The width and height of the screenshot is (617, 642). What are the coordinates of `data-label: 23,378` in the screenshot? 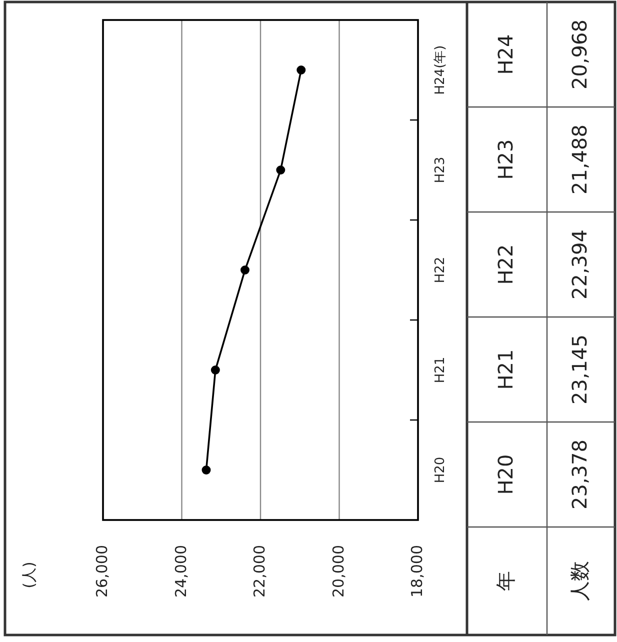 It's located at (579, 475).